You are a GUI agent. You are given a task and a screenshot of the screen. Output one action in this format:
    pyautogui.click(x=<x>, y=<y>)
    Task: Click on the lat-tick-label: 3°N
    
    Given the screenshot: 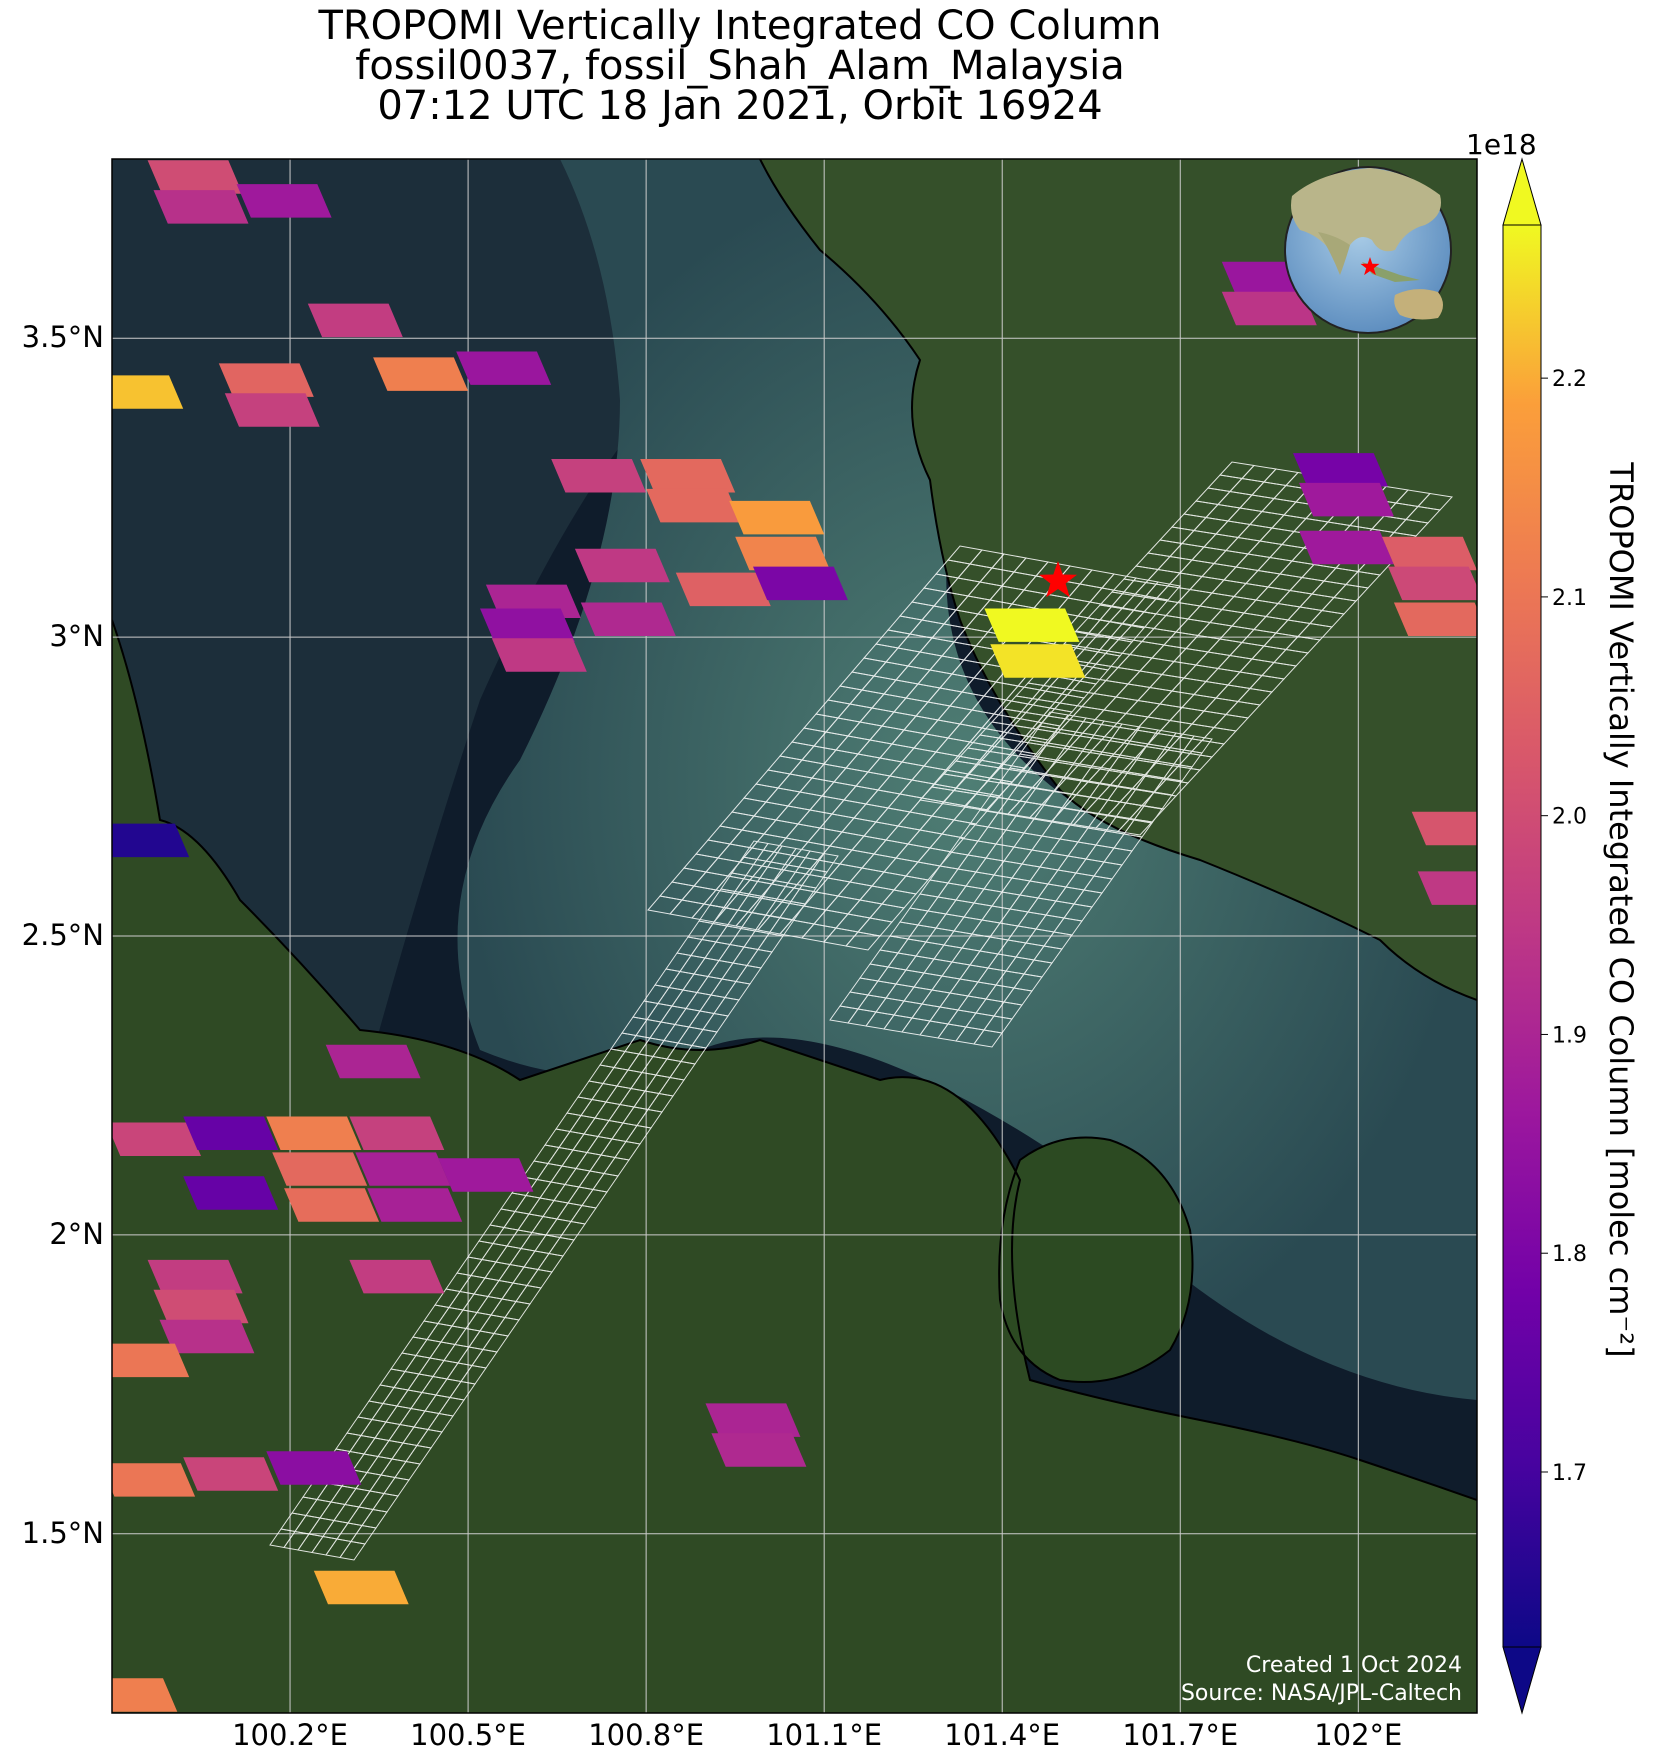 What is the action you would take?
    pyautogui.click(x=76, y=636)
    